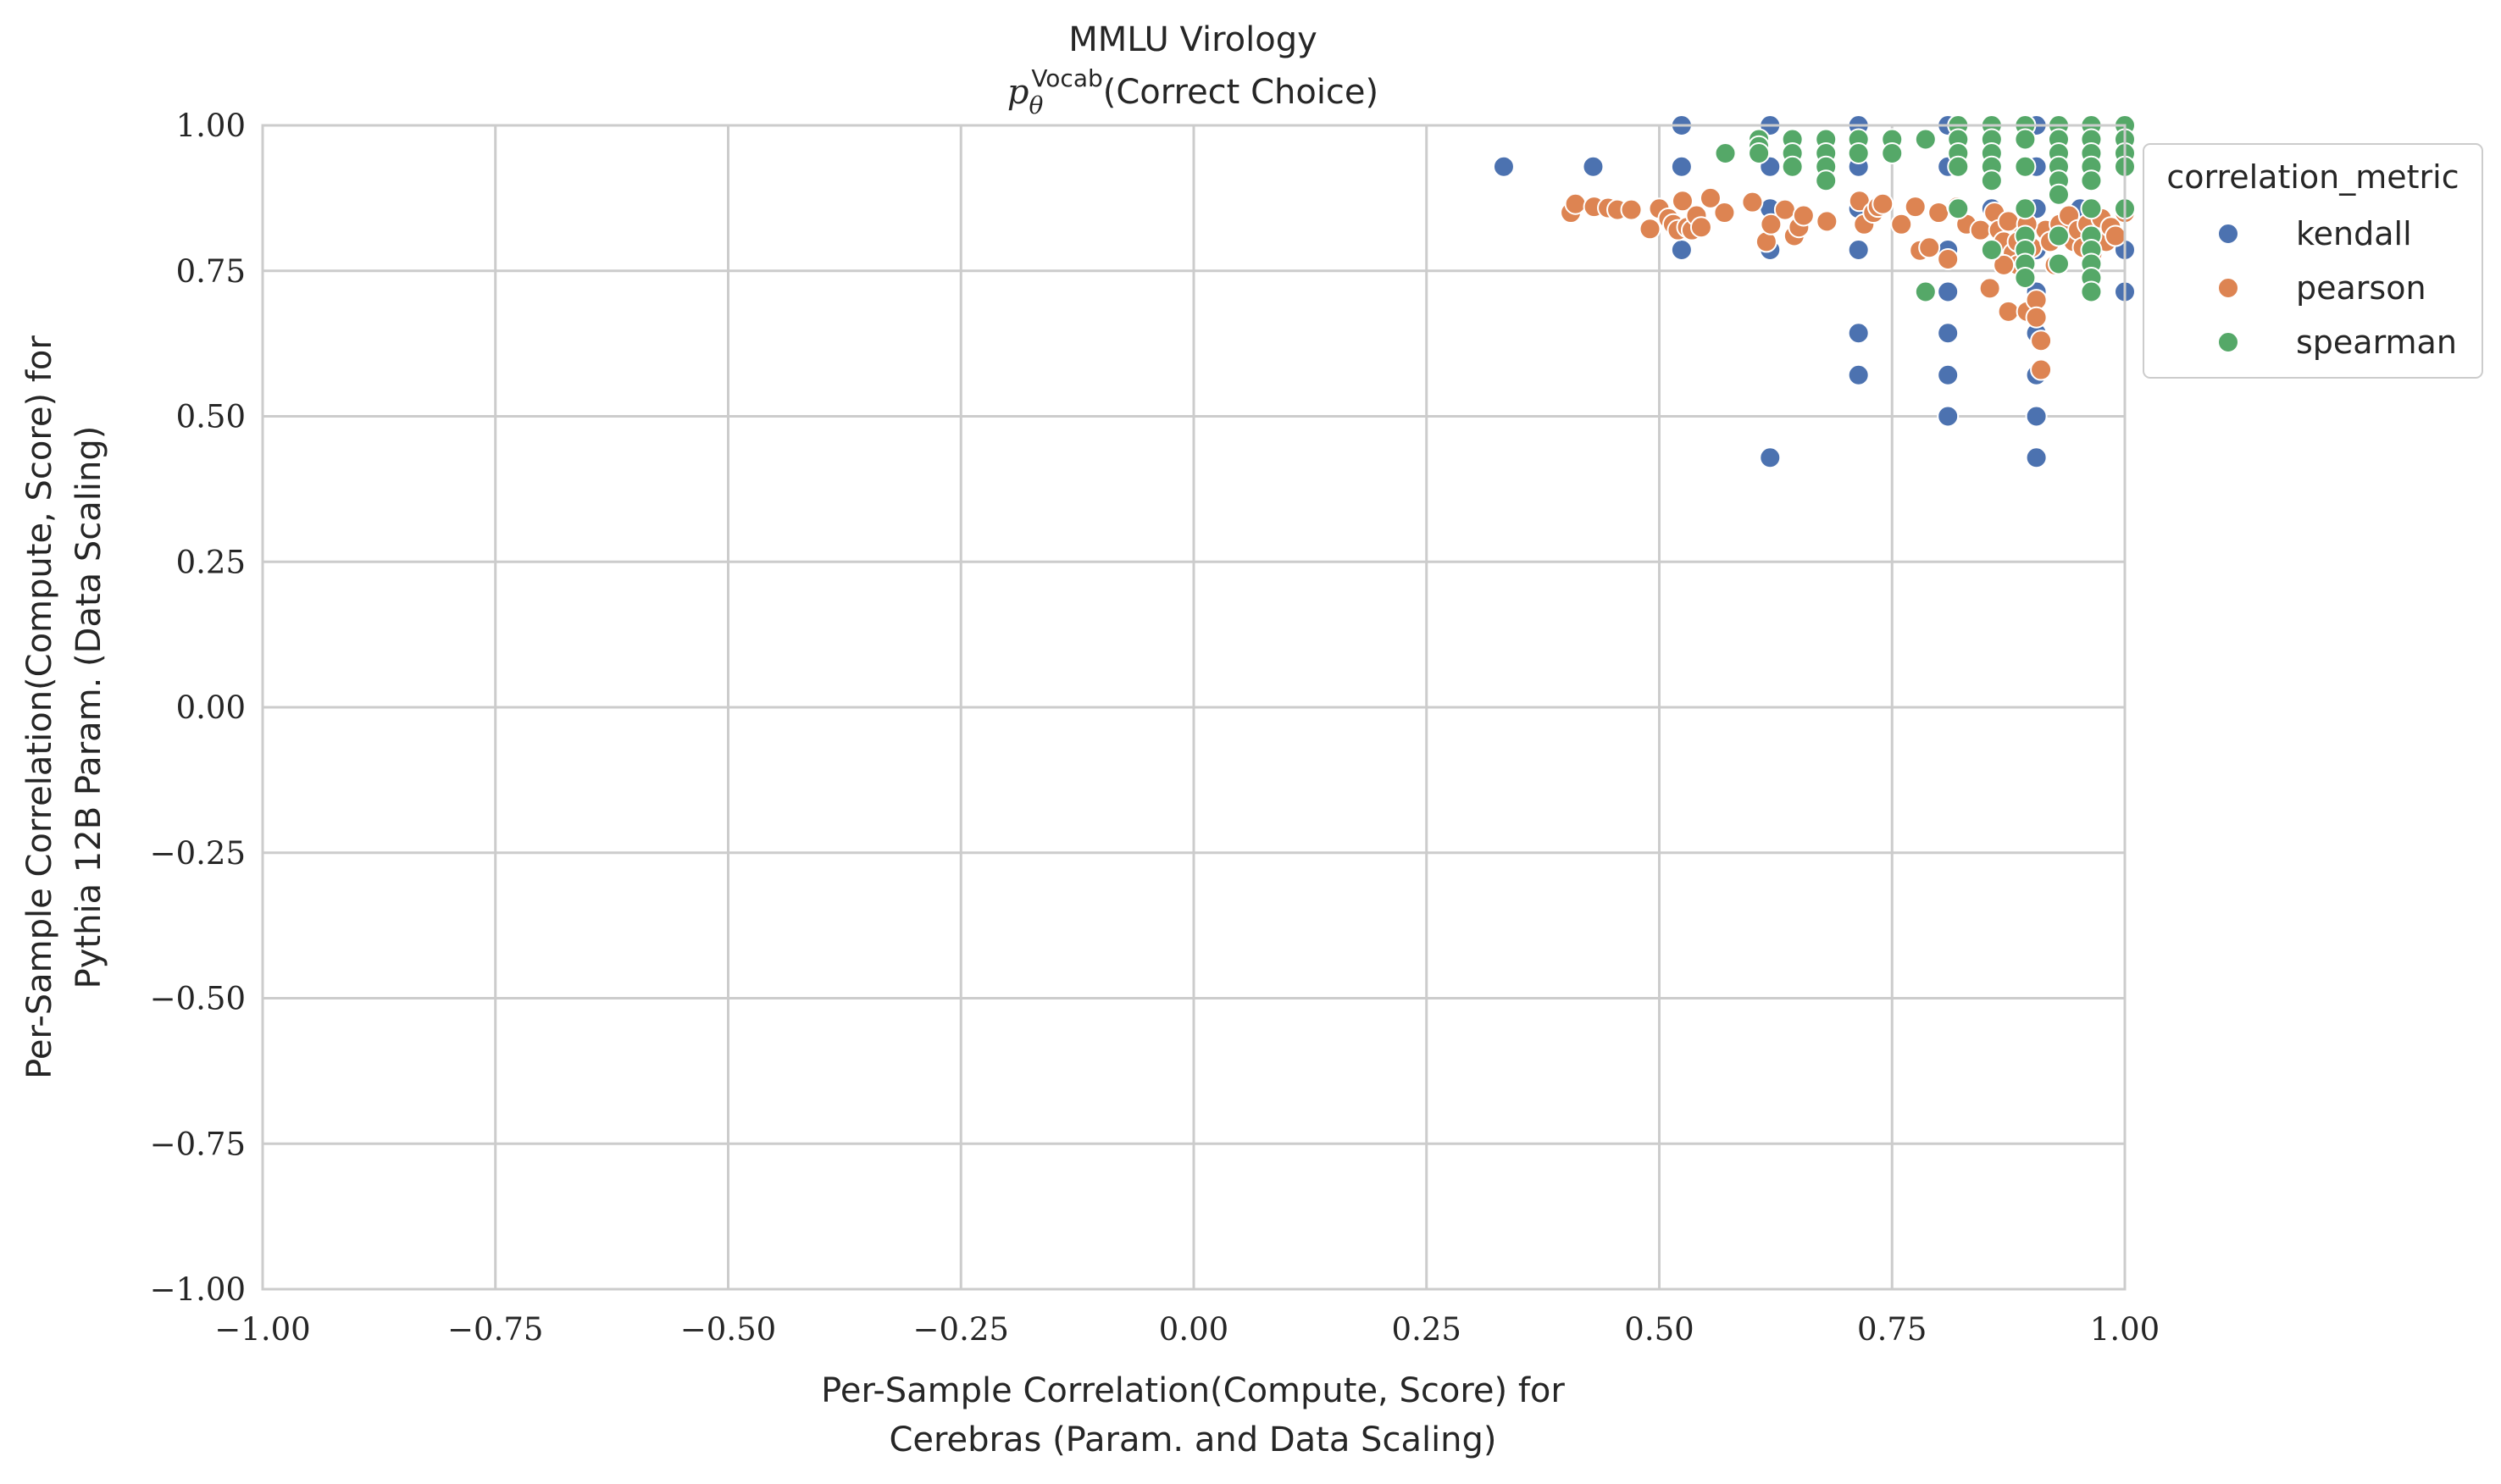 The height and width of the screenshot is (1484, 2501). Describe the element at coordinates (1426, 1329) in the screenshot. I see `x-tick-label: 0.25` at that location.